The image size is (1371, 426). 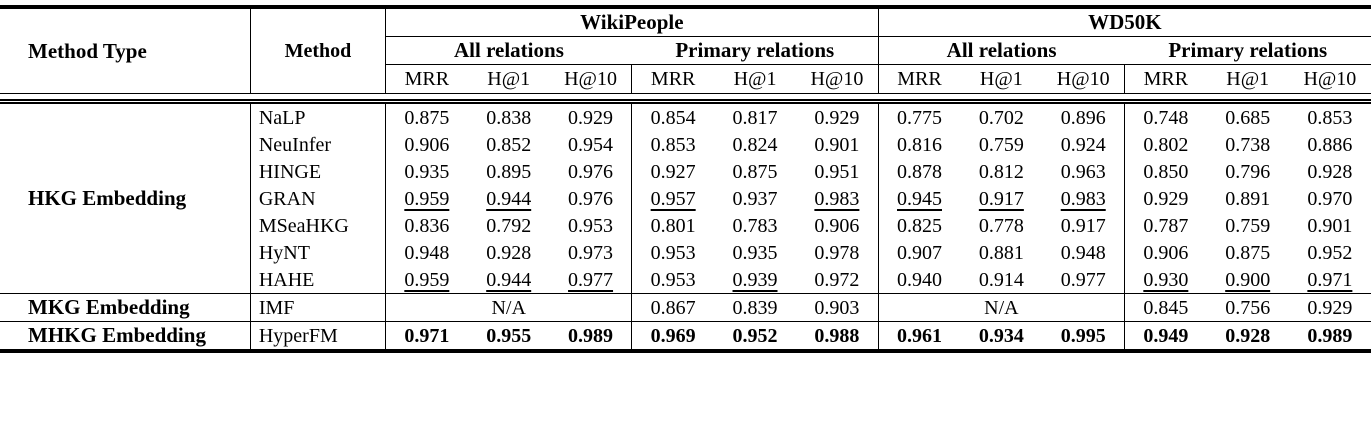 What do you see at coordinates (919, 225) in the screenshot?
I see `value-cell: 0.825` at bounding box center [919, 225].